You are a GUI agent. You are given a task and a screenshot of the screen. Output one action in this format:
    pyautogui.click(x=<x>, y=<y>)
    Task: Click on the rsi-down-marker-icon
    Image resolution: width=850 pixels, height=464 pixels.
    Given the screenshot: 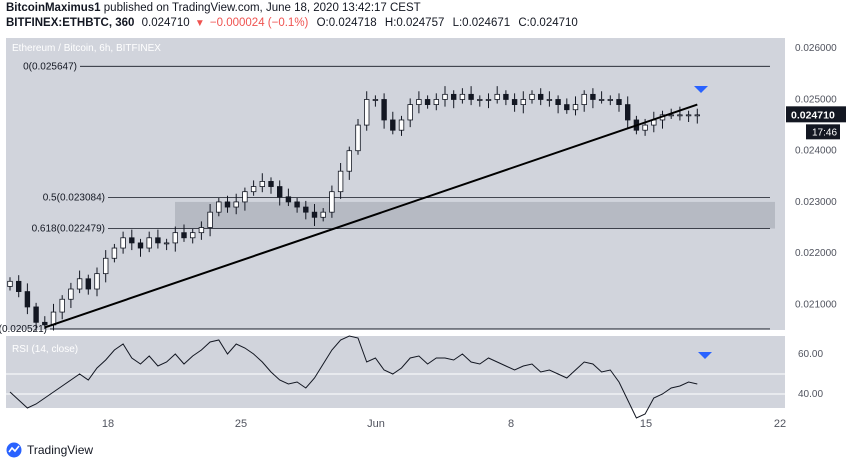 What is the action you would take?
    pyautogui.click(x=705, y=355)
    